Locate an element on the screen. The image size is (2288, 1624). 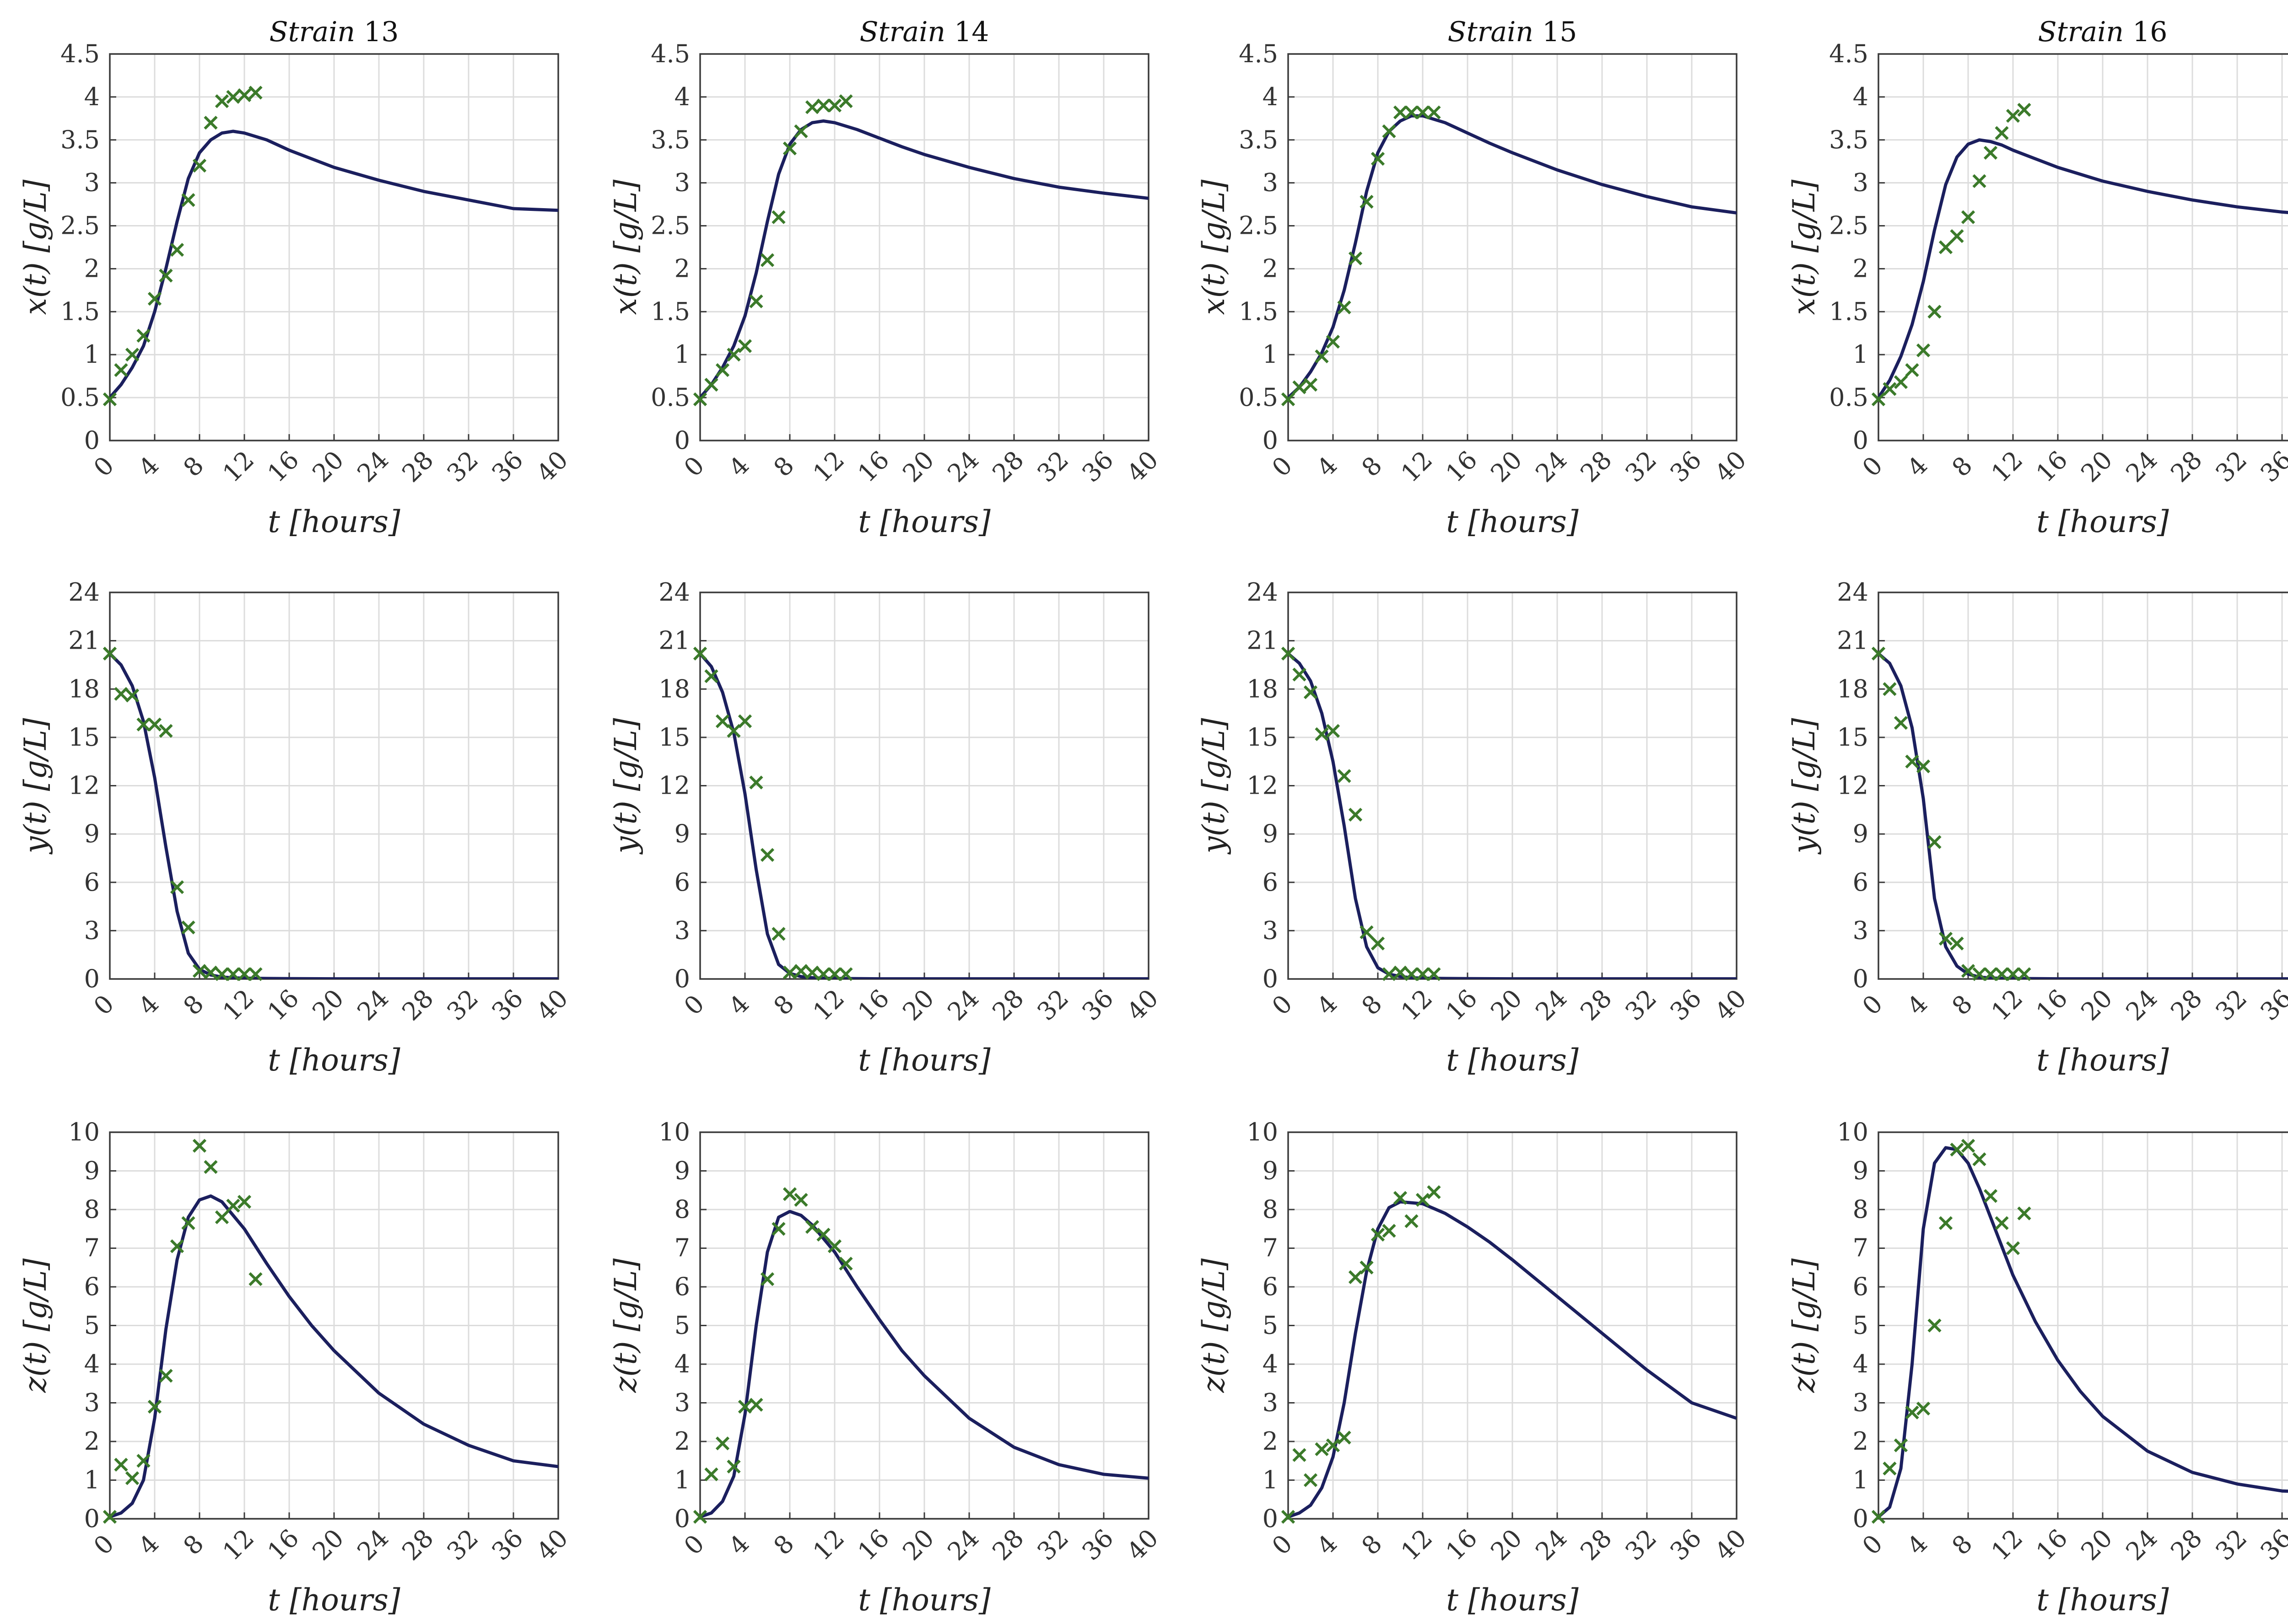
y-axis-label: z(t) [g/L] is located at coordinates (35, 1325).